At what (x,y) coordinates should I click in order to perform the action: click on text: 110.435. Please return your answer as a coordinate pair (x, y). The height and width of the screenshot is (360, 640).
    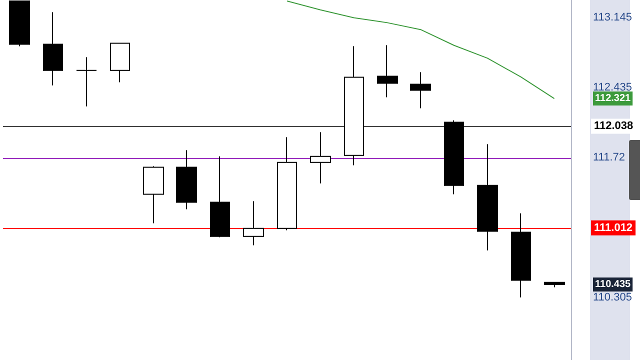
    Looking at the image, I should click on (613, 284).